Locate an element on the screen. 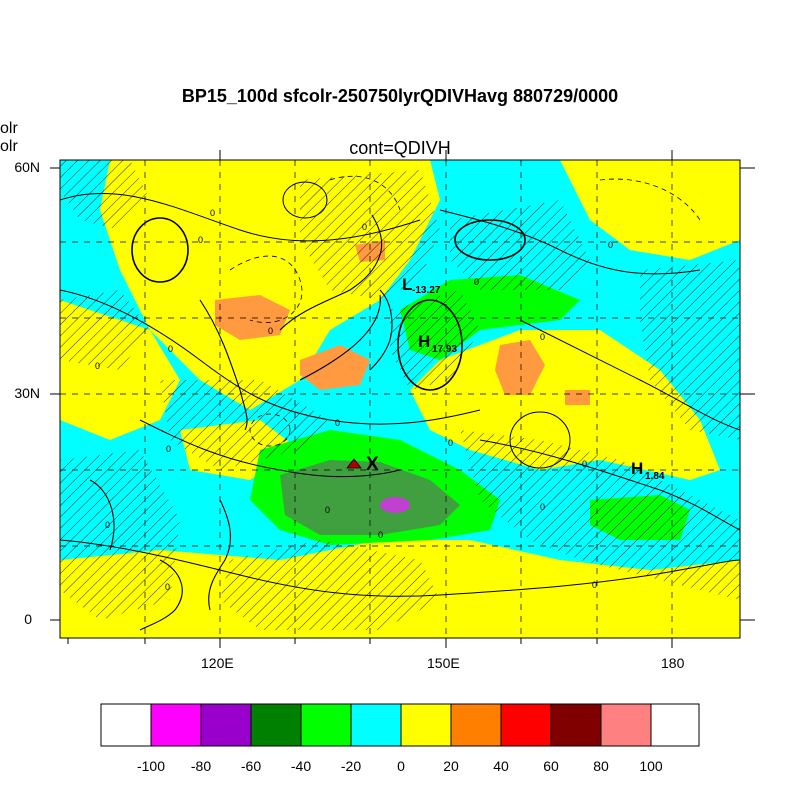  lat-label-0: 0 is located at coordinates (28, 619).